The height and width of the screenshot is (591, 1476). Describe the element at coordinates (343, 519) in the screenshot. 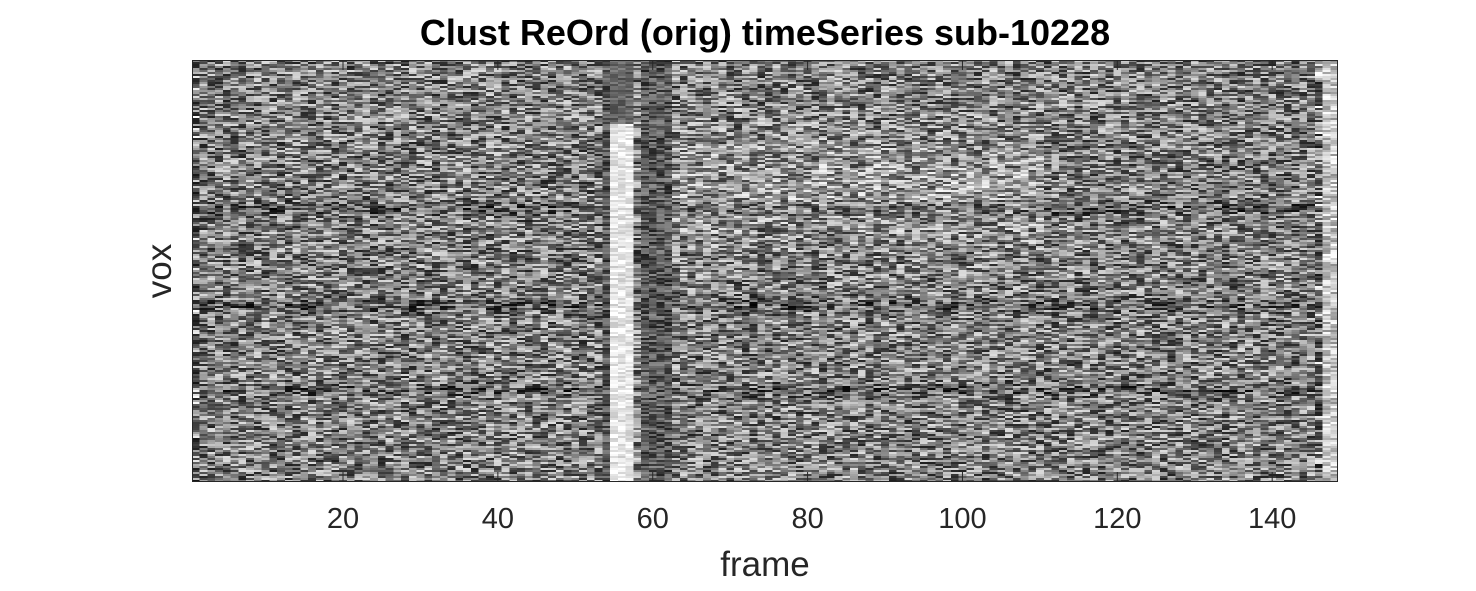

I see `x-tick-label: 20` at that location.